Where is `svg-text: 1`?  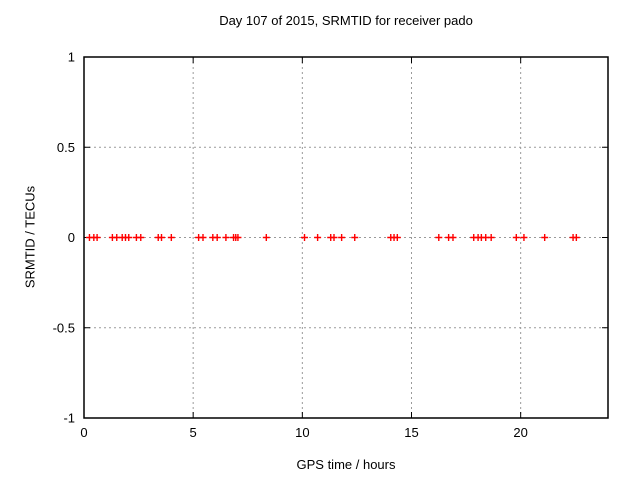
svg-text: 1 is located at coordinates (71, 57).